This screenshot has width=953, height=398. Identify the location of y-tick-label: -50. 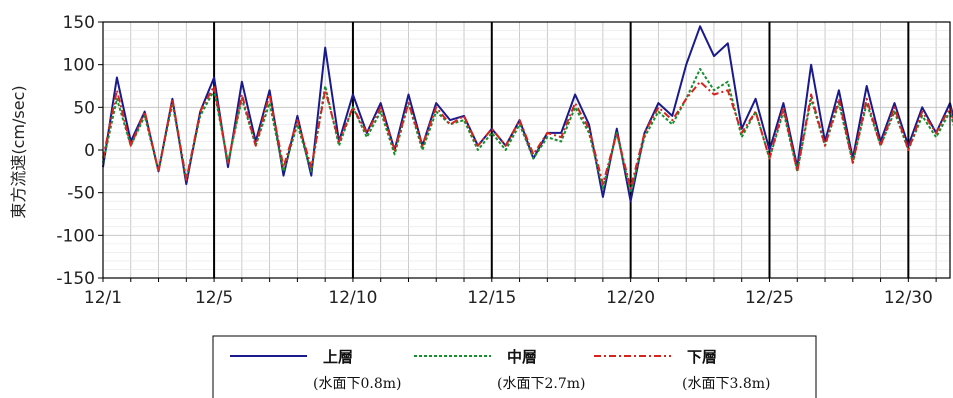
(81, 194).